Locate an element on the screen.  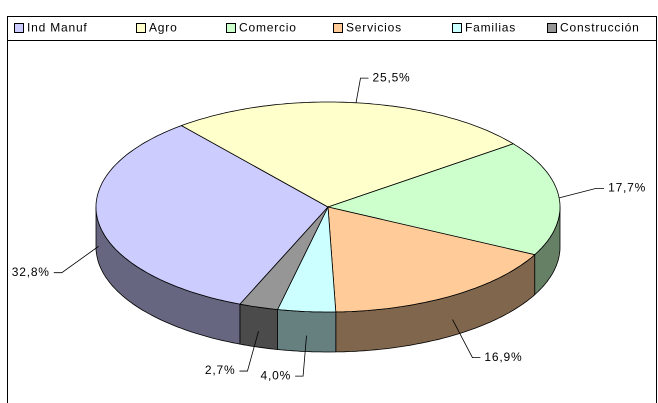
data-label: 32,8% is located at coordinates (31, 272).